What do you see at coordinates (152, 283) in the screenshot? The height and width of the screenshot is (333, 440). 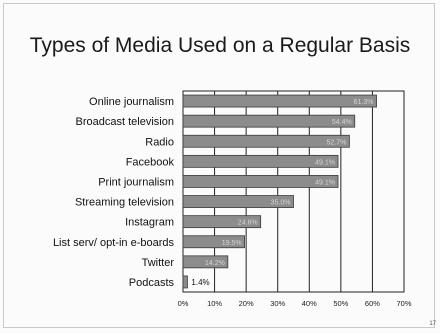 I see `category-label: Podcasts` at bounding box center [152, 283].